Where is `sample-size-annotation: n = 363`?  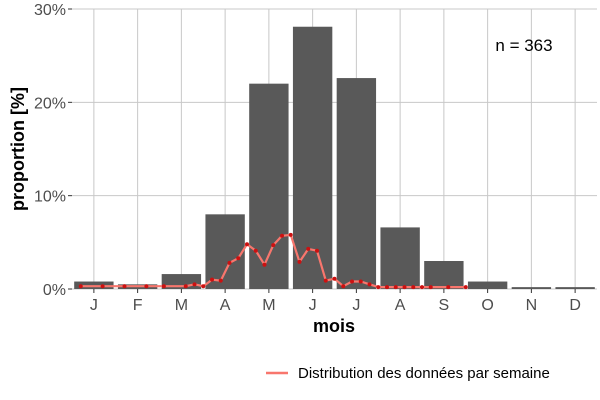
sample-size-annotation: n = 363 is located at coordinates (523, 45).